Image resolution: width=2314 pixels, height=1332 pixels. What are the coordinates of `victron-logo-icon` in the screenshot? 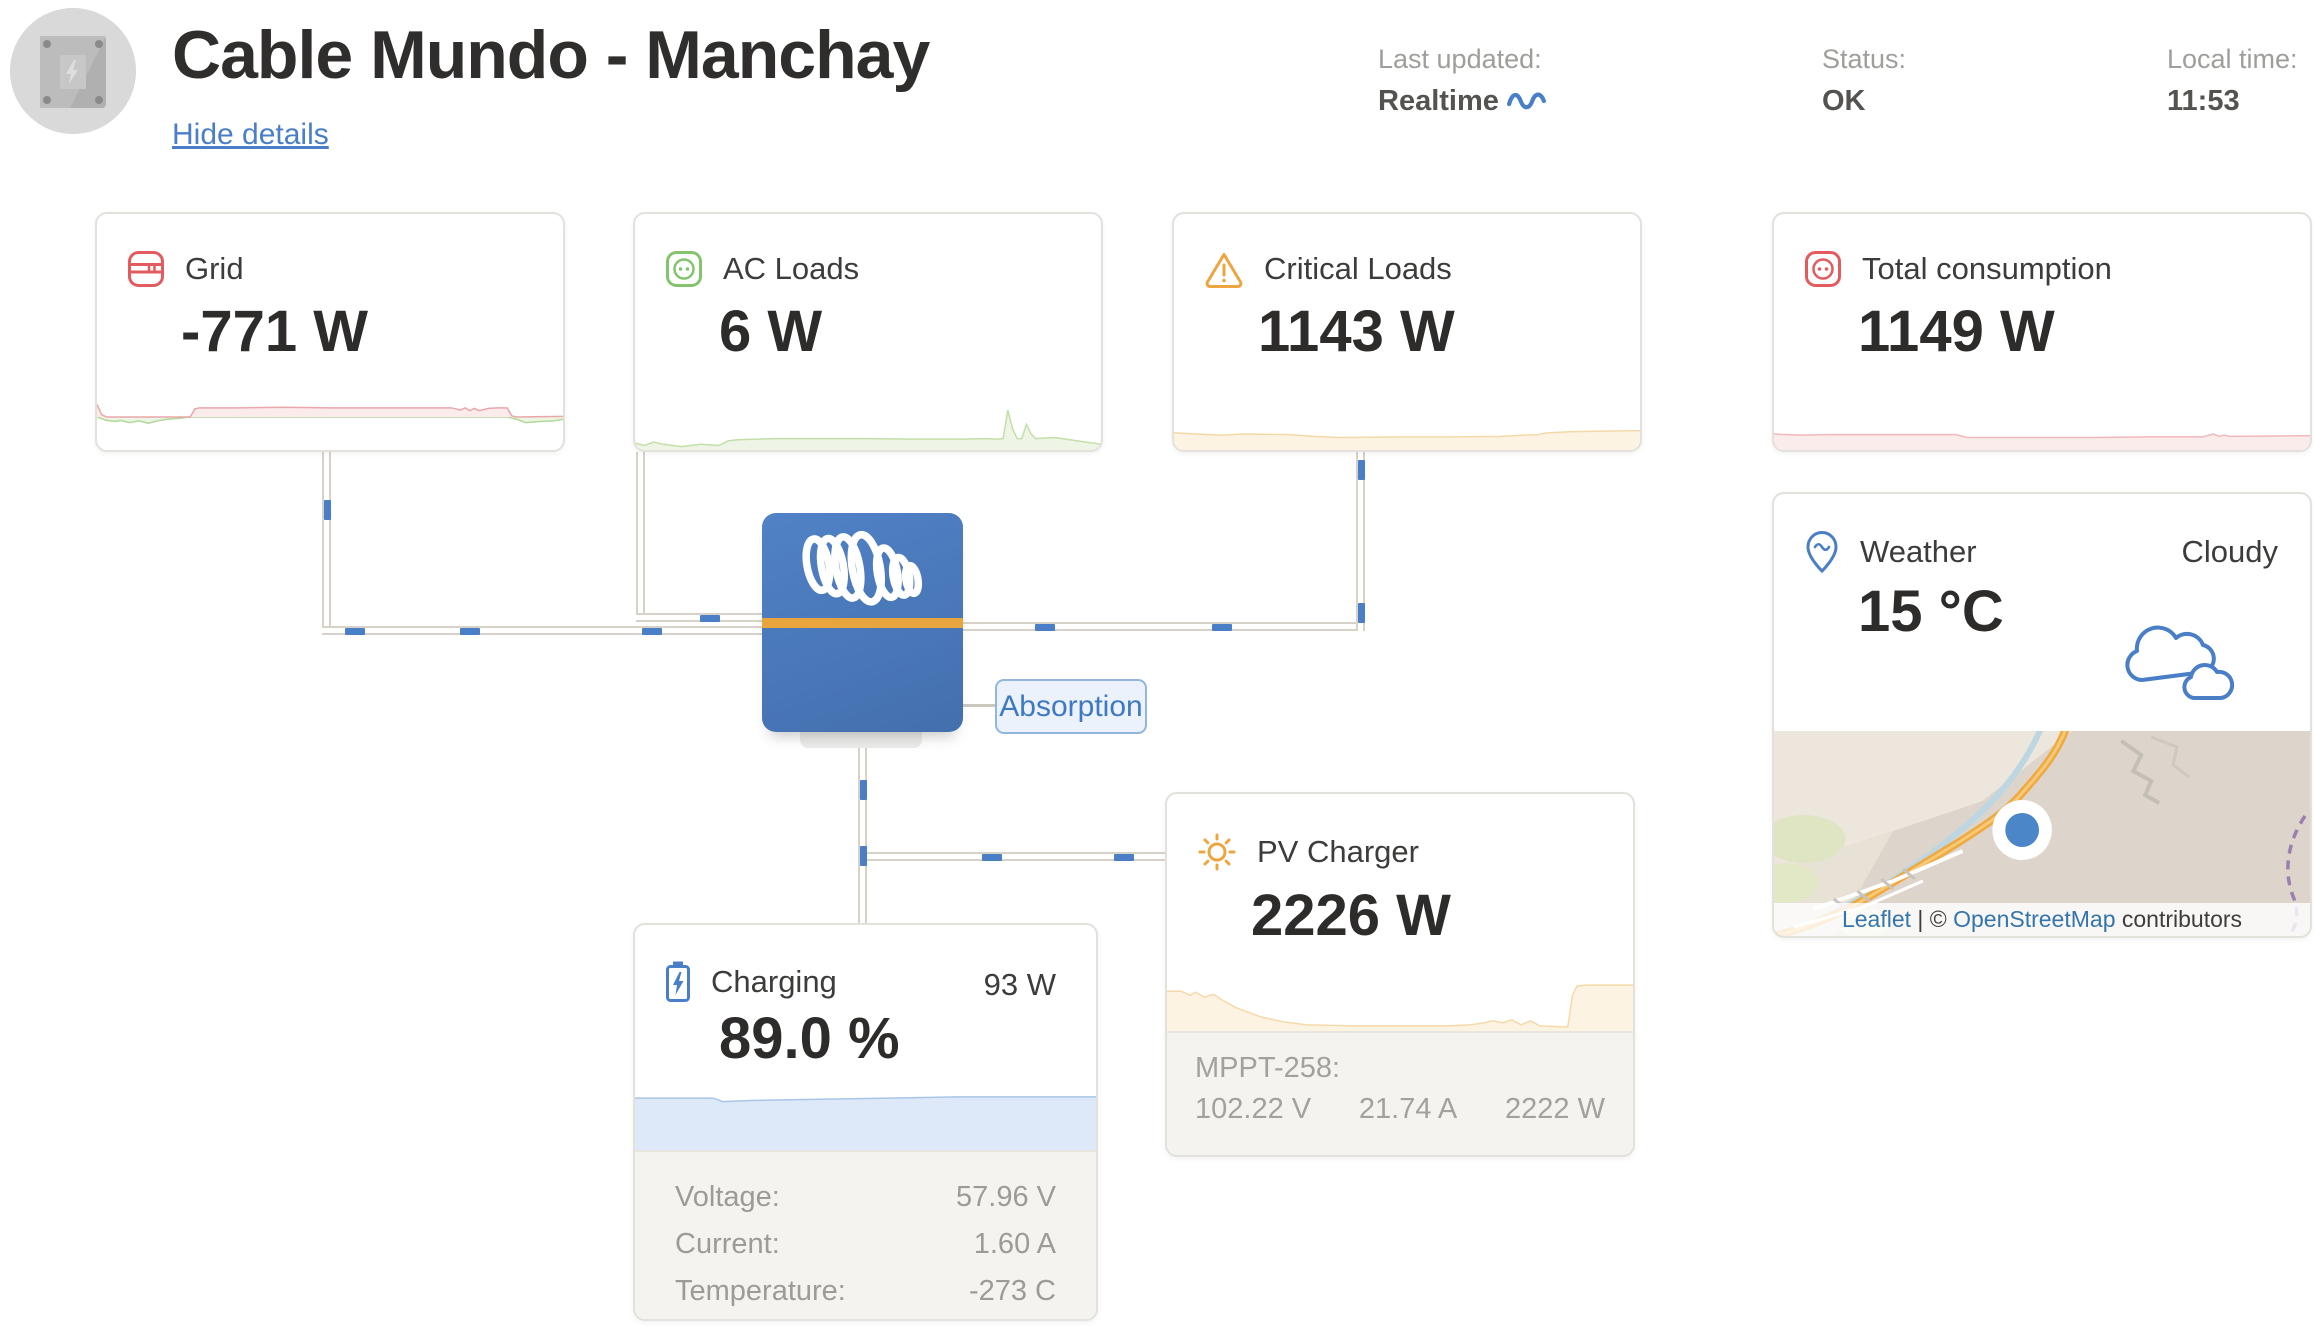 It's located at (862, 568).